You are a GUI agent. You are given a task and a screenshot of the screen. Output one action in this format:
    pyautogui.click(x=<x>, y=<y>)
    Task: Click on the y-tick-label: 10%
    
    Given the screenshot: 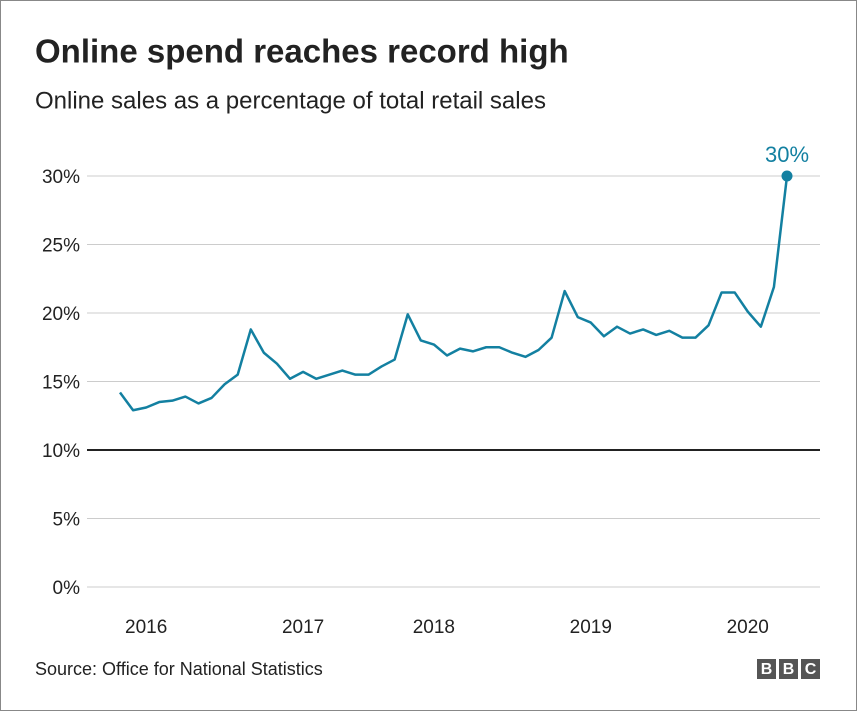 What is the action you would take?
    pyautogui.click(x=61, y=451)
    